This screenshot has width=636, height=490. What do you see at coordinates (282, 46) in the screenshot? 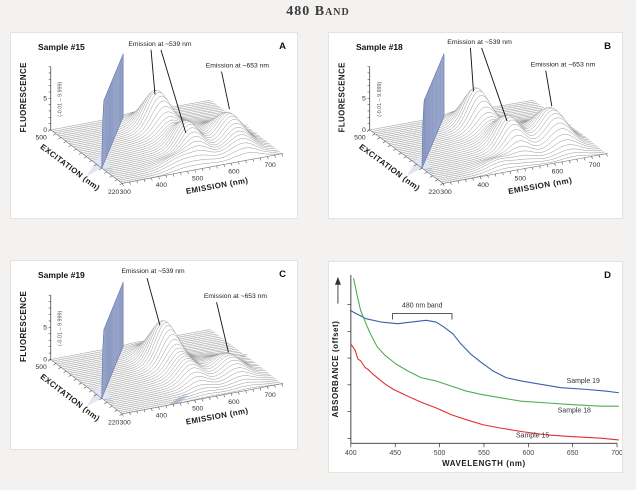
I see `panel-letter-a: A` at bounding box center [282, 46].